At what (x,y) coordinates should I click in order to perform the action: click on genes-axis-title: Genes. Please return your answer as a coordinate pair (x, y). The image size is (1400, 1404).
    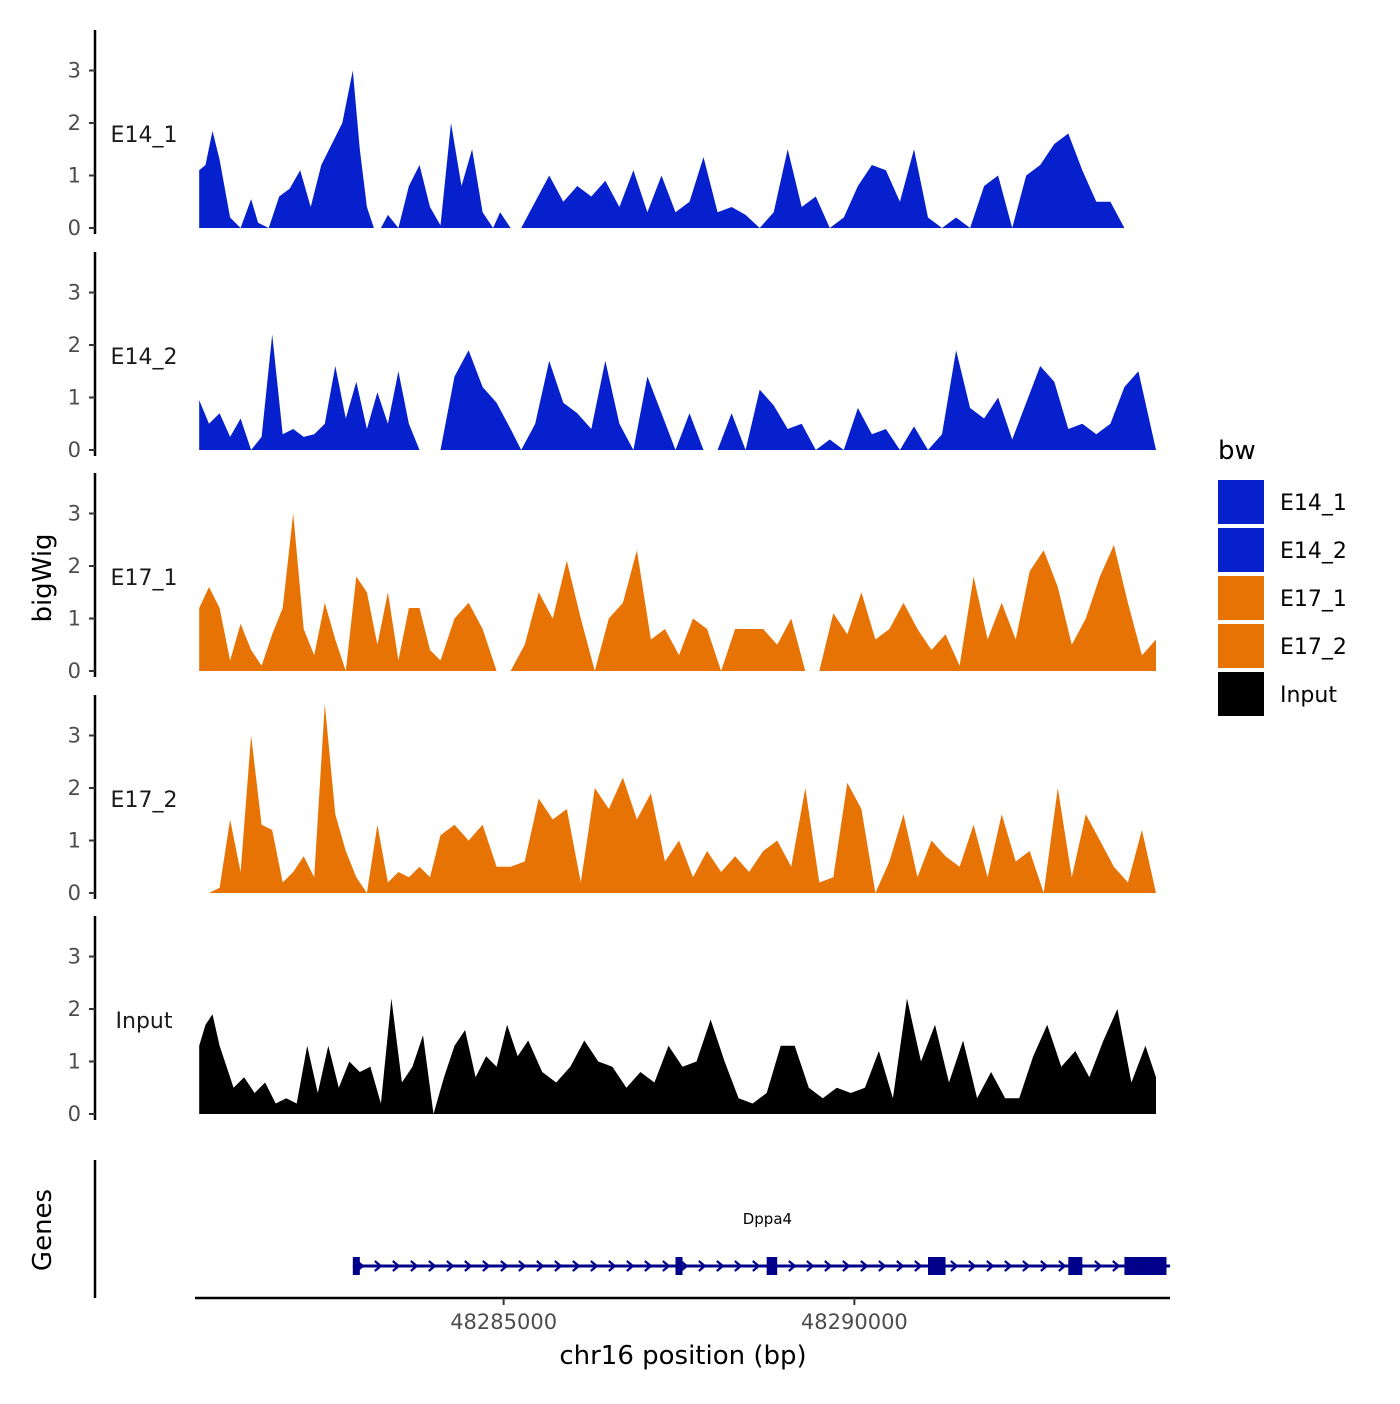
    Looking at the image, I should click on (43, 1230).